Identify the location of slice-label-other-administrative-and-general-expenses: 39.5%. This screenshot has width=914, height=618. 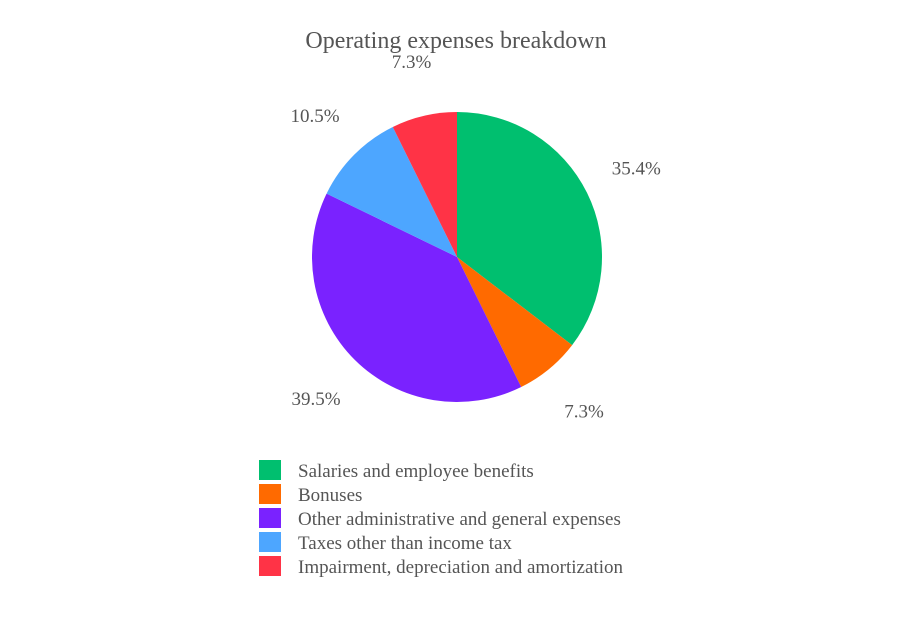
(315, 399).